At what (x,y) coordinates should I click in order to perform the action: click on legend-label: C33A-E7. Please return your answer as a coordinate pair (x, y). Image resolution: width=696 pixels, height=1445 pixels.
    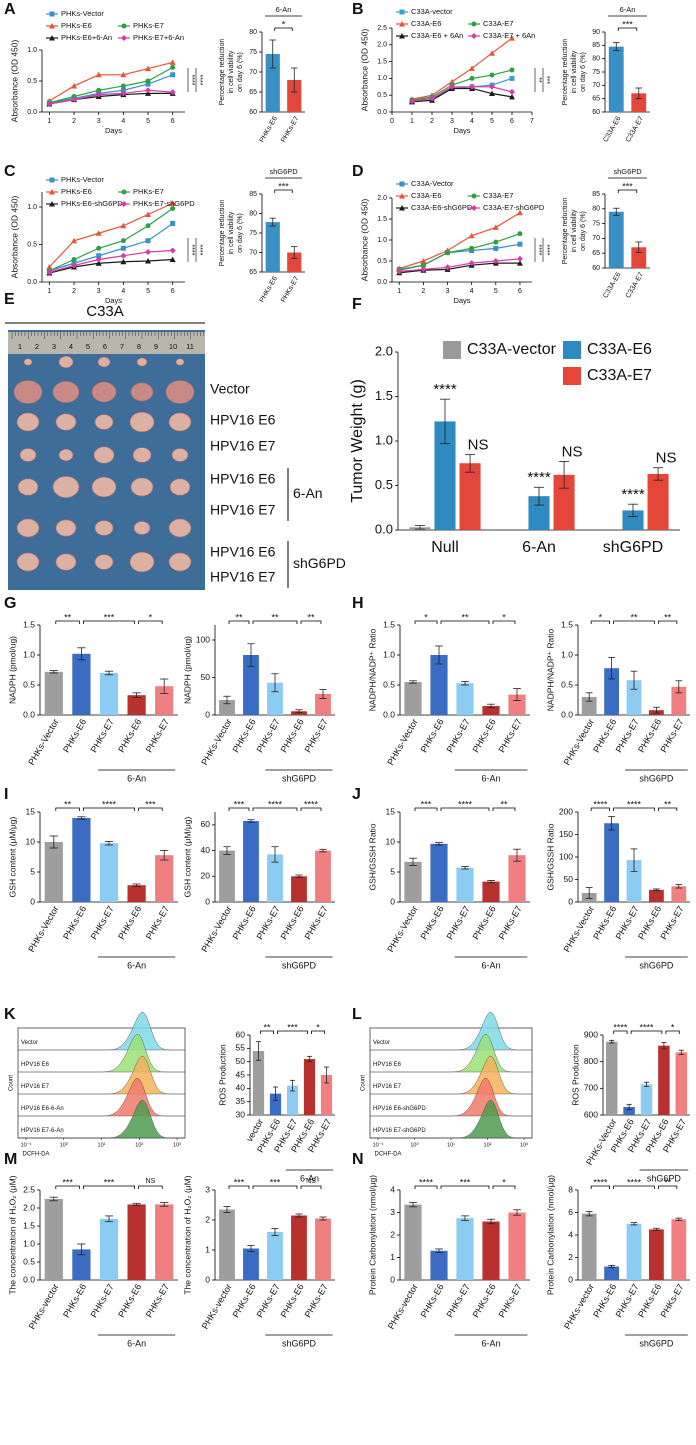
    Looking at the image, I should click on (498, 195).